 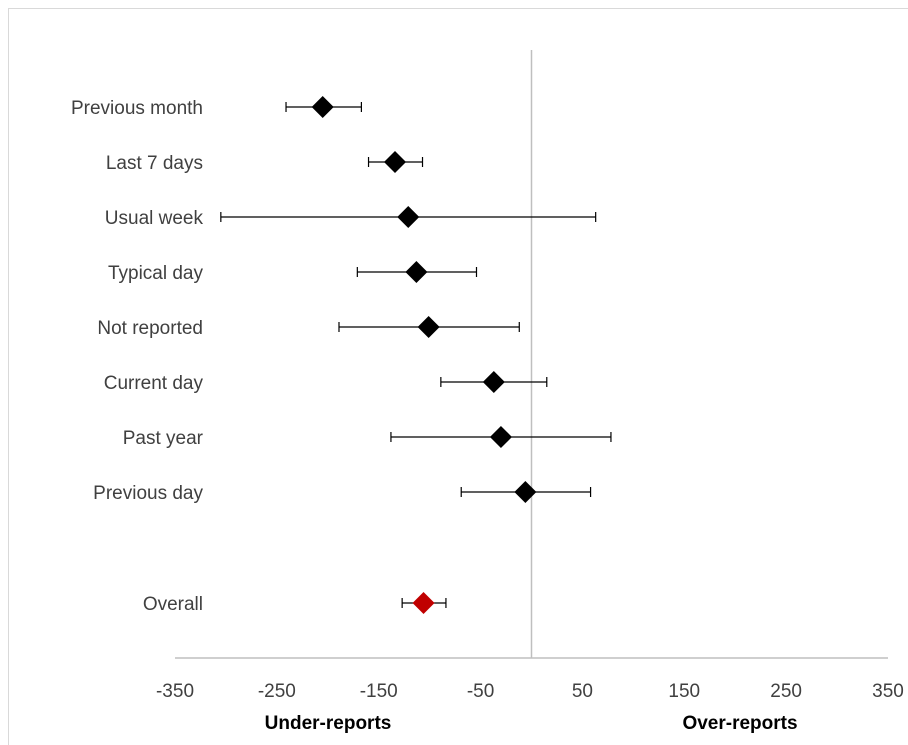 What do you see at coordinates (326, 382) in the screenshot?
I see `row-current-day: Current day` at bounding box center [326, 382].